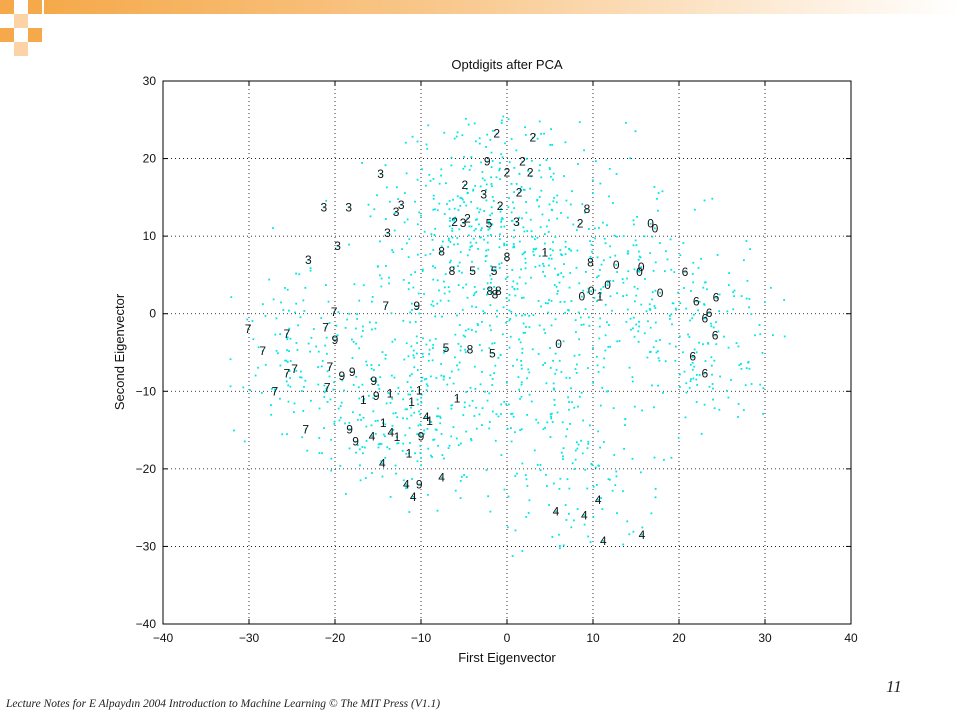  What do you see at coordinates (406, 484) in the screenshot?
I see `digit-label: 4` at bounding box center [406, 484].